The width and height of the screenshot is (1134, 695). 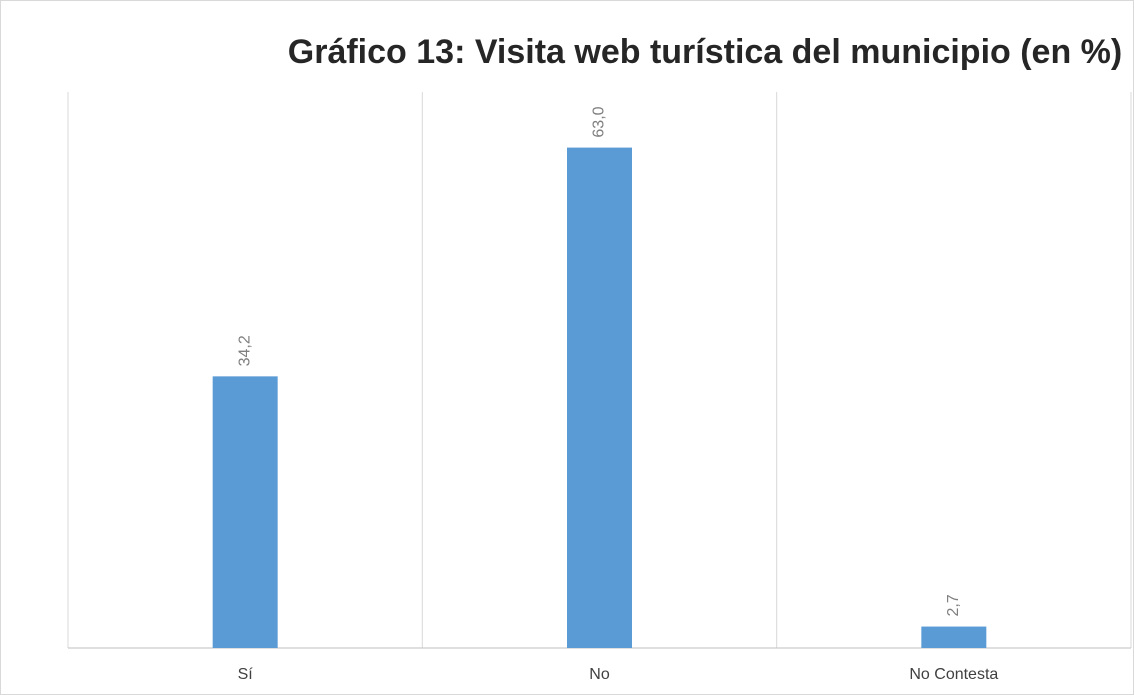 What do you see at coordinates (953, 674) in the screenshot?
I see `x-tick-label: No Contesta` at bounding box center [953, 674].